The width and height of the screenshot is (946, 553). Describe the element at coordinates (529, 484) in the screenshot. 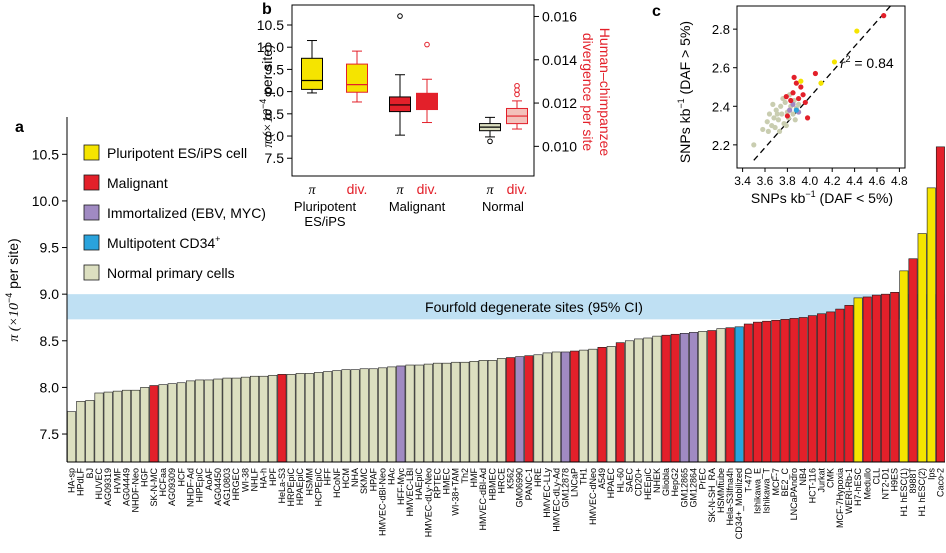

I see `x-tick-label: PANC-1` at that location.